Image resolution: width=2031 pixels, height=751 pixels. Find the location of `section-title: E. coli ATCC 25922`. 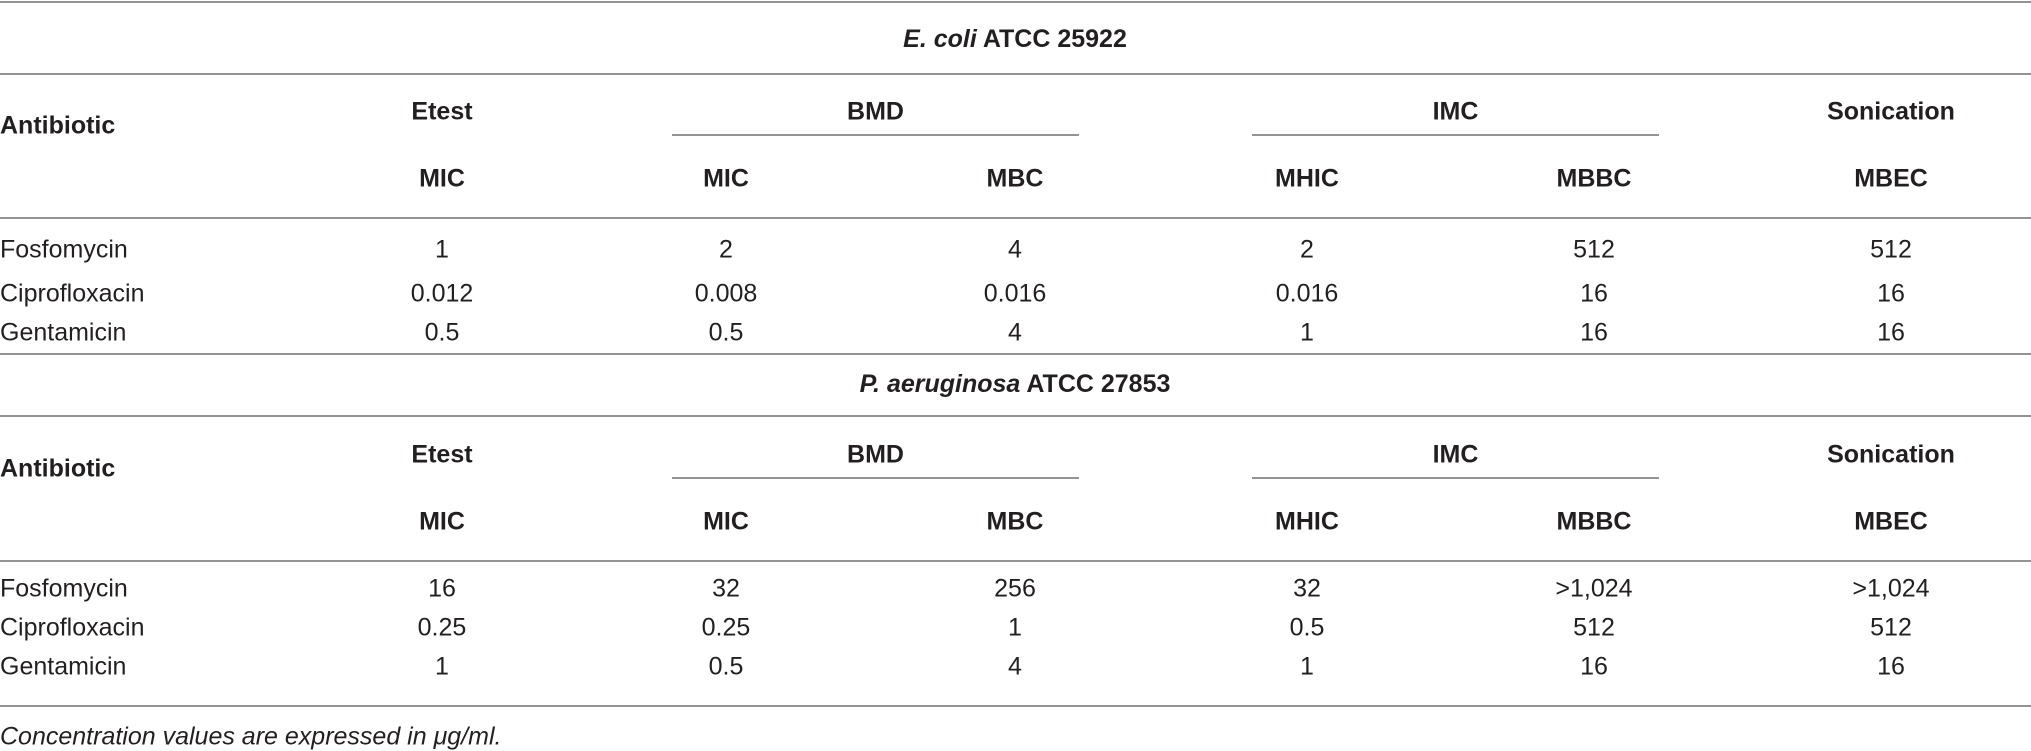

section-title: E. coli ATCC 25922 is located at coordinates (1015, 39).